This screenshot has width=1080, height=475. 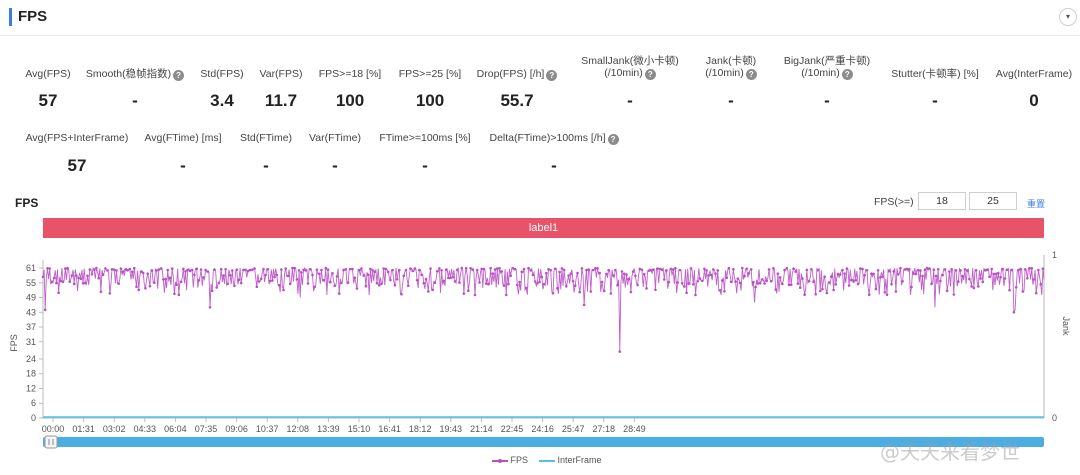 I want to click on y2-tick-label: 0, so click(x=1054, y=418).